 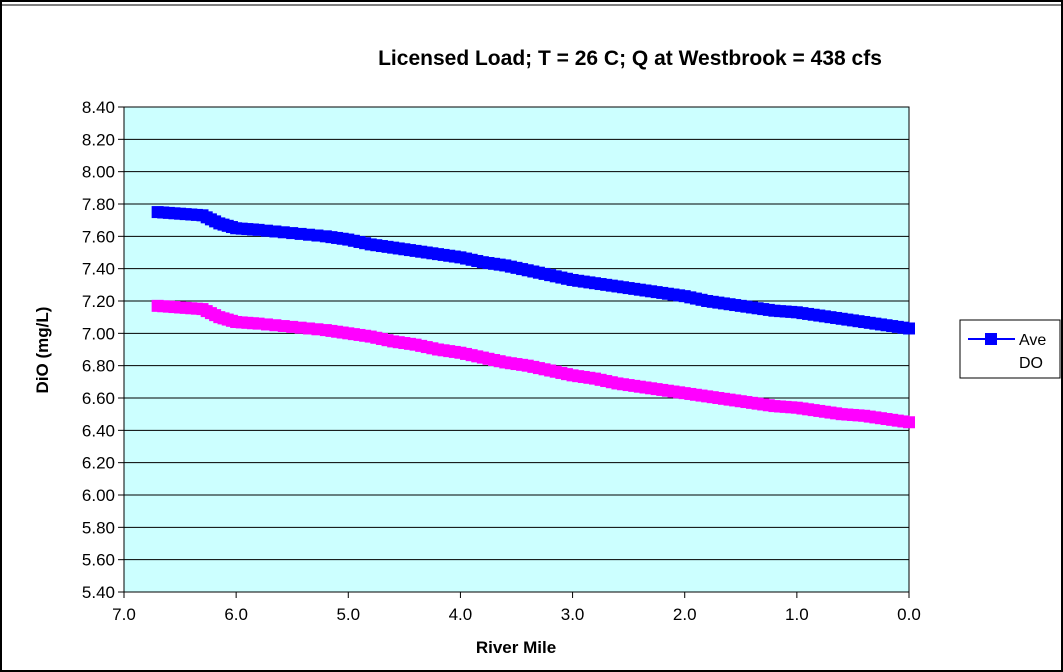 What do you see at coordinates (98, 172) in the screenshot?
I see `y-tick-label: 8.00` at bounding box center [98, 172].